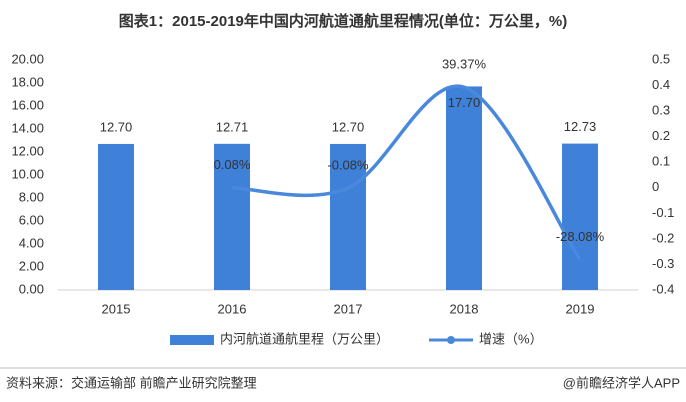 The width and height of the screenshot is (686, 402). I want to click on bar-label: 12.73, so click(580, 126).